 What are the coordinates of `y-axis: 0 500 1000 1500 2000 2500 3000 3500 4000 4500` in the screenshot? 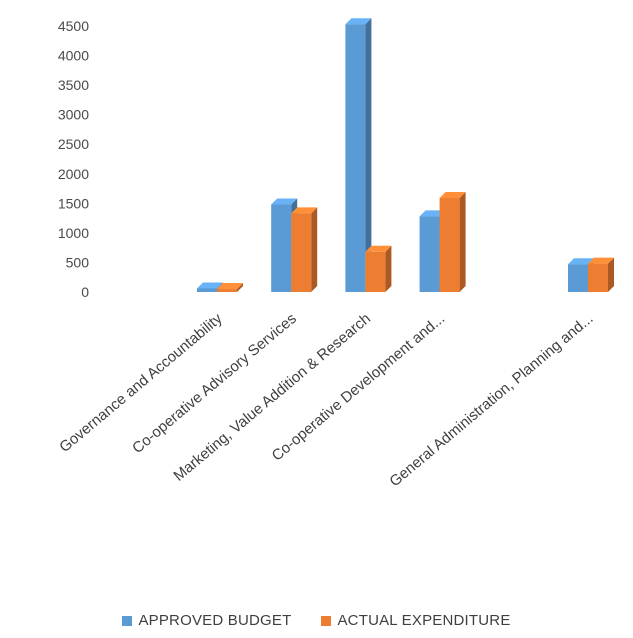 It's located at (73, 159).